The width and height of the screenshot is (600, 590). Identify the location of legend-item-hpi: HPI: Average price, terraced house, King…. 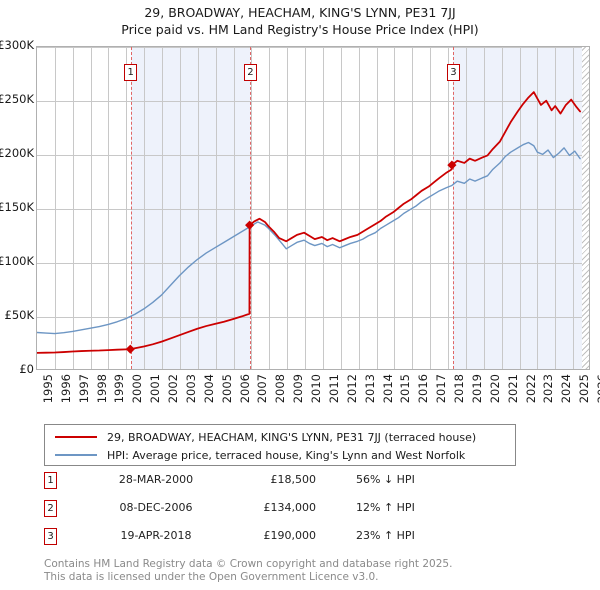
(280, 455).